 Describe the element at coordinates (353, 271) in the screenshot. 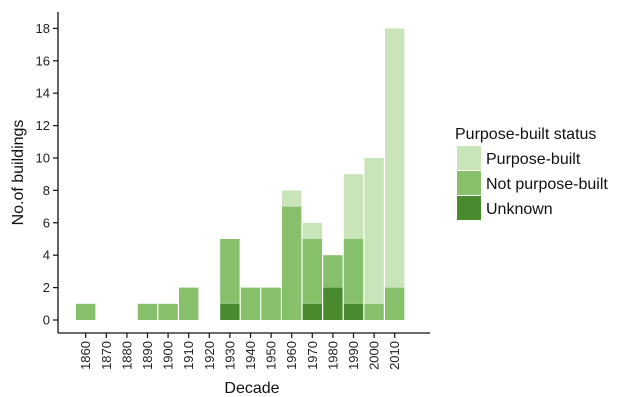

I see `bar-segment-1990-not-purpose-built` at that location.